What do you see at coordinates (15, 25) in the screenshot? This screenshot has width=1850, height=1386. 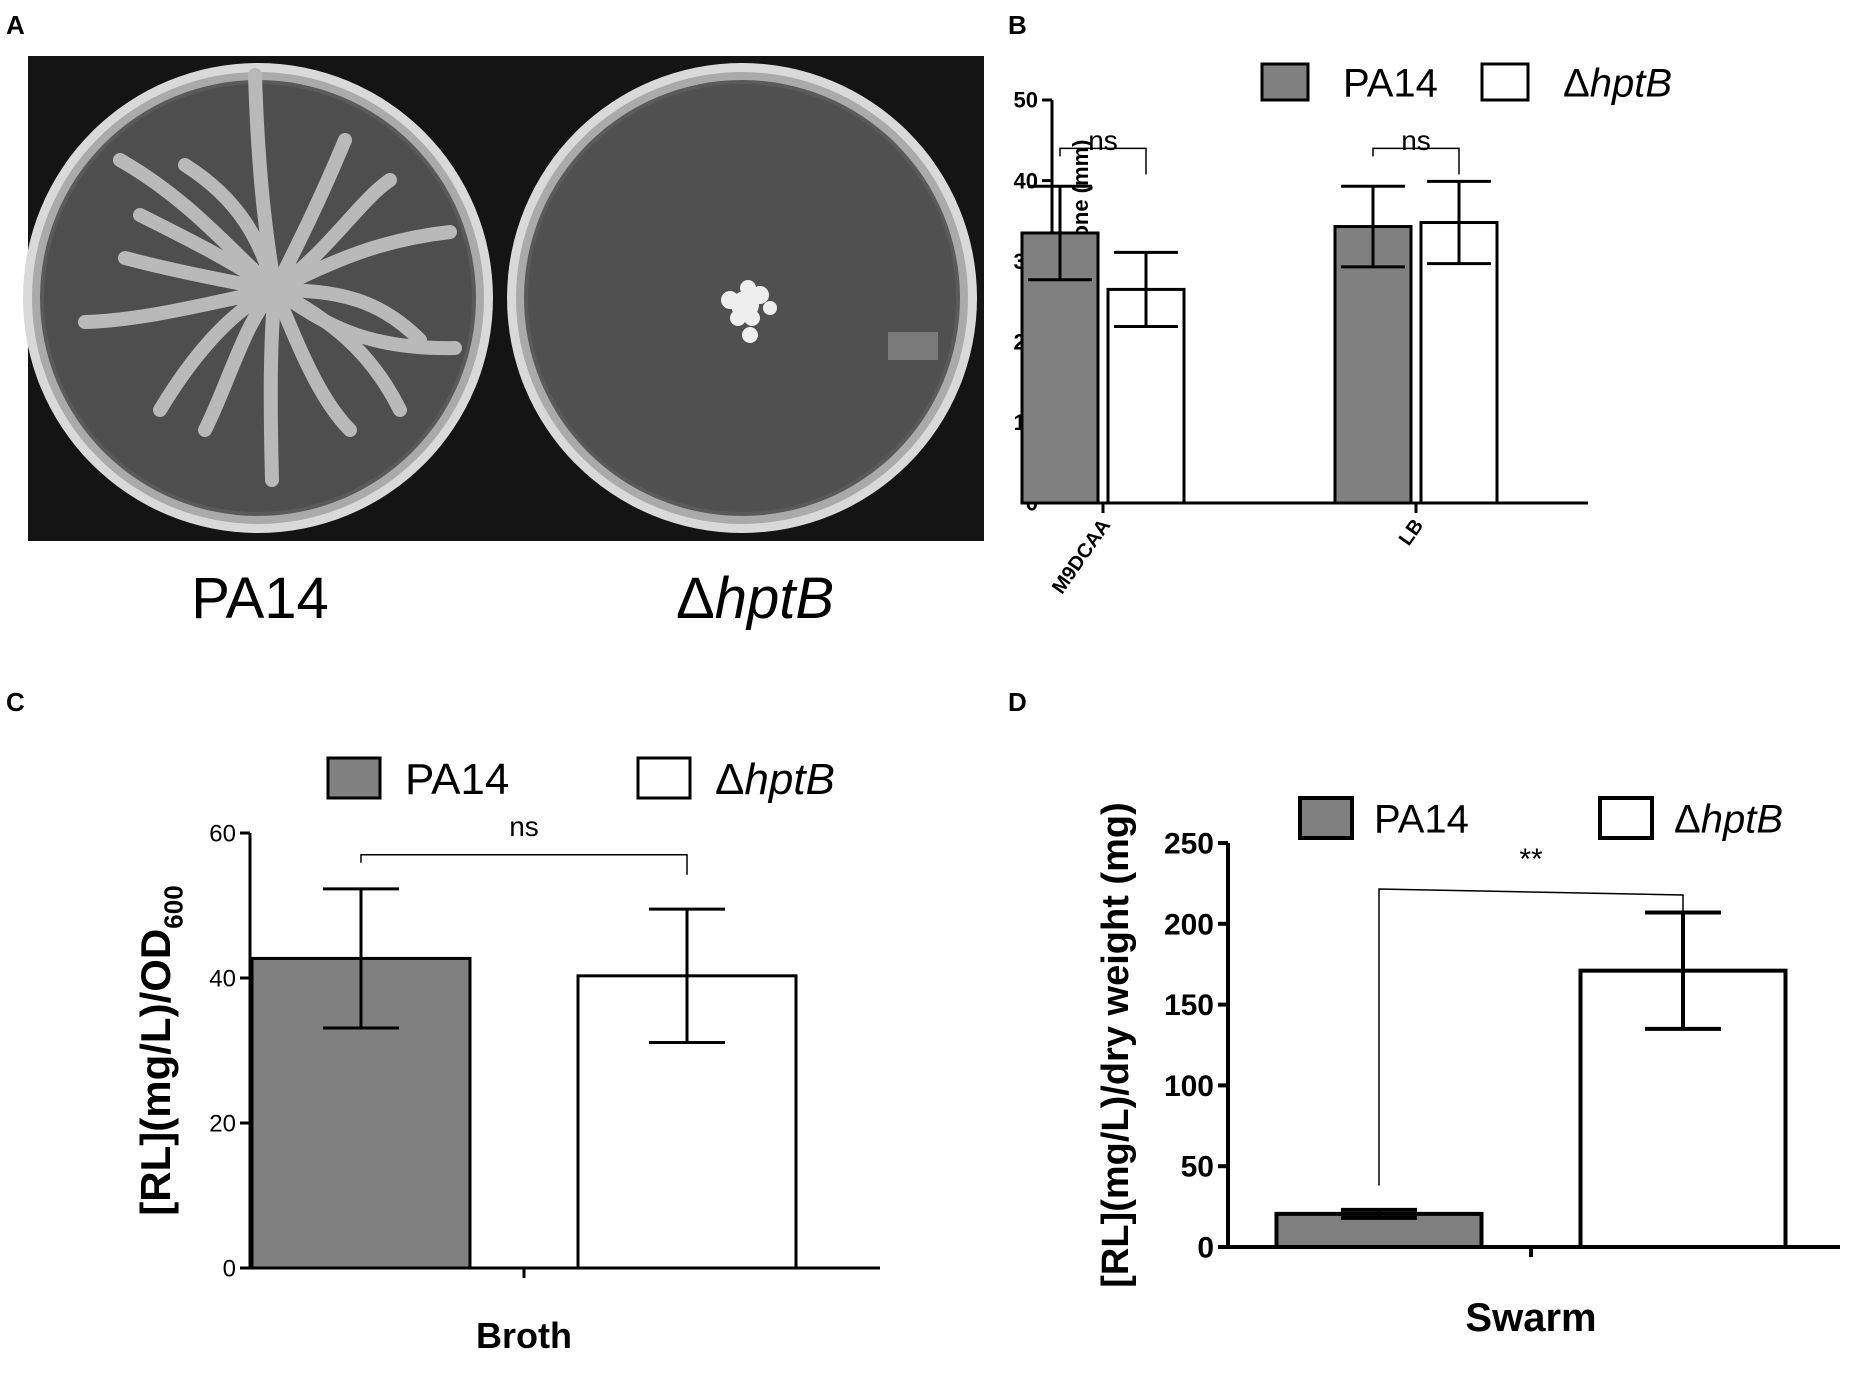 I see `panel-letter-a: A` at bounding box center [15, 25].